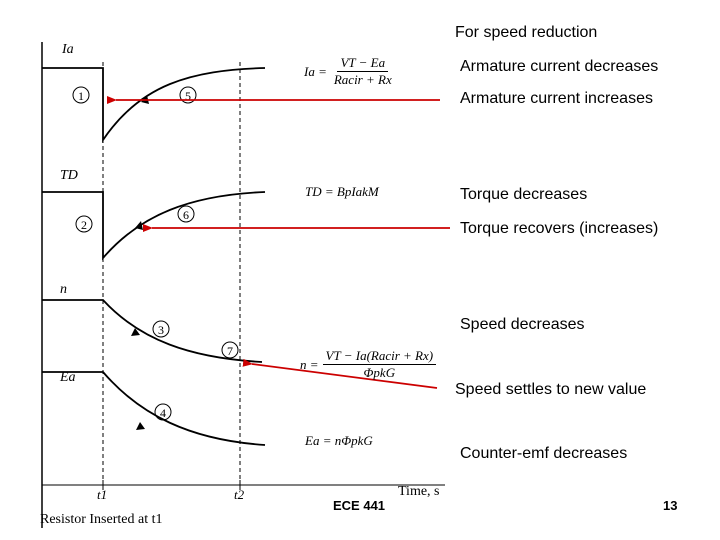 This screenshot has width=720, height=540. I want to click on marker-5: 5, so click(188, 95).